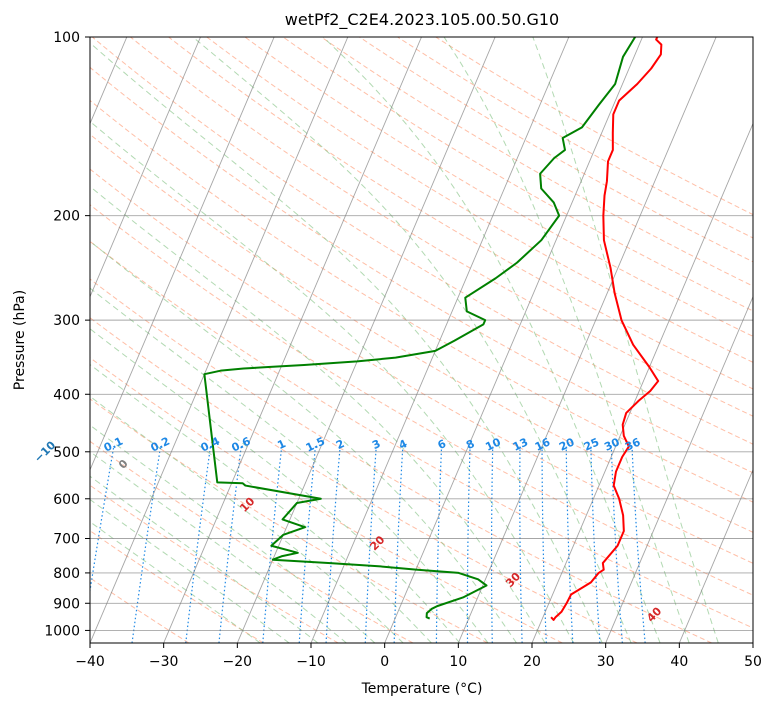 This screenshot has height=708, width=775. I want to click on x-tick-label: −30, so click(164, 662).